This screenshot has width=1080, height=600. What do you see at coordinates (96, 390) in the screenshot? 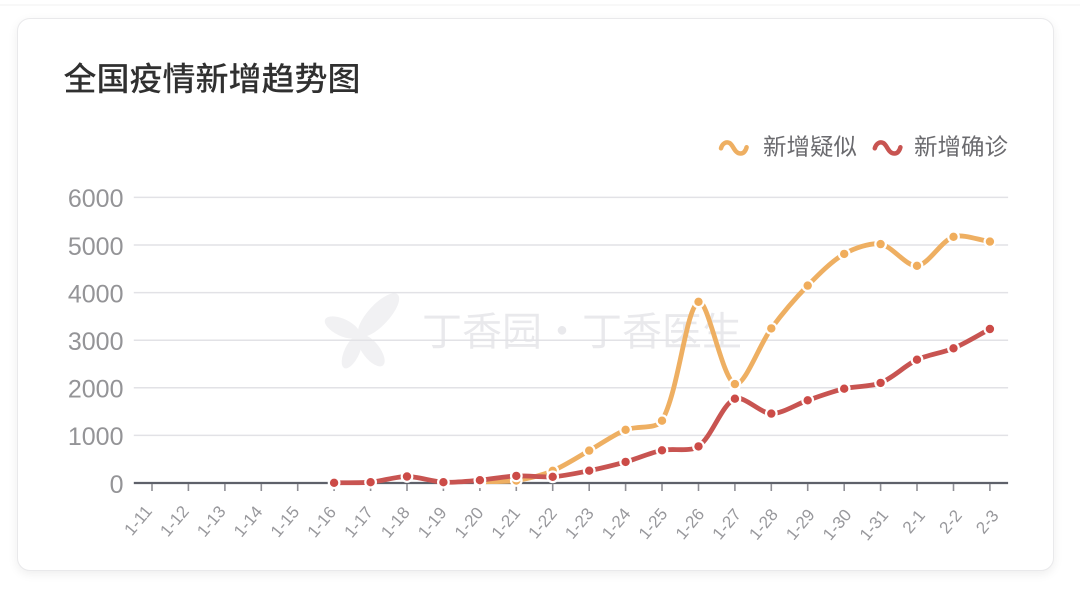
I see `svg-text: 2000` at bounding box center [96, 390].